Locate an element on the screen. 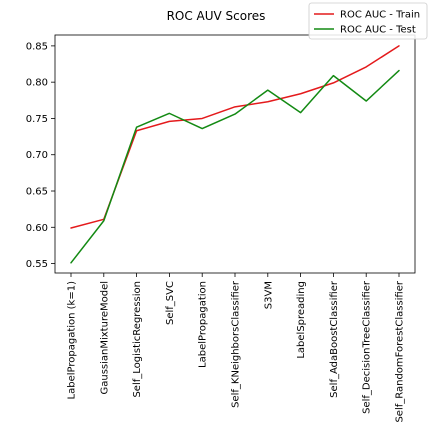  x-tick-label: Self_KNeighborsClassifier is located at coordinates (236, 344).